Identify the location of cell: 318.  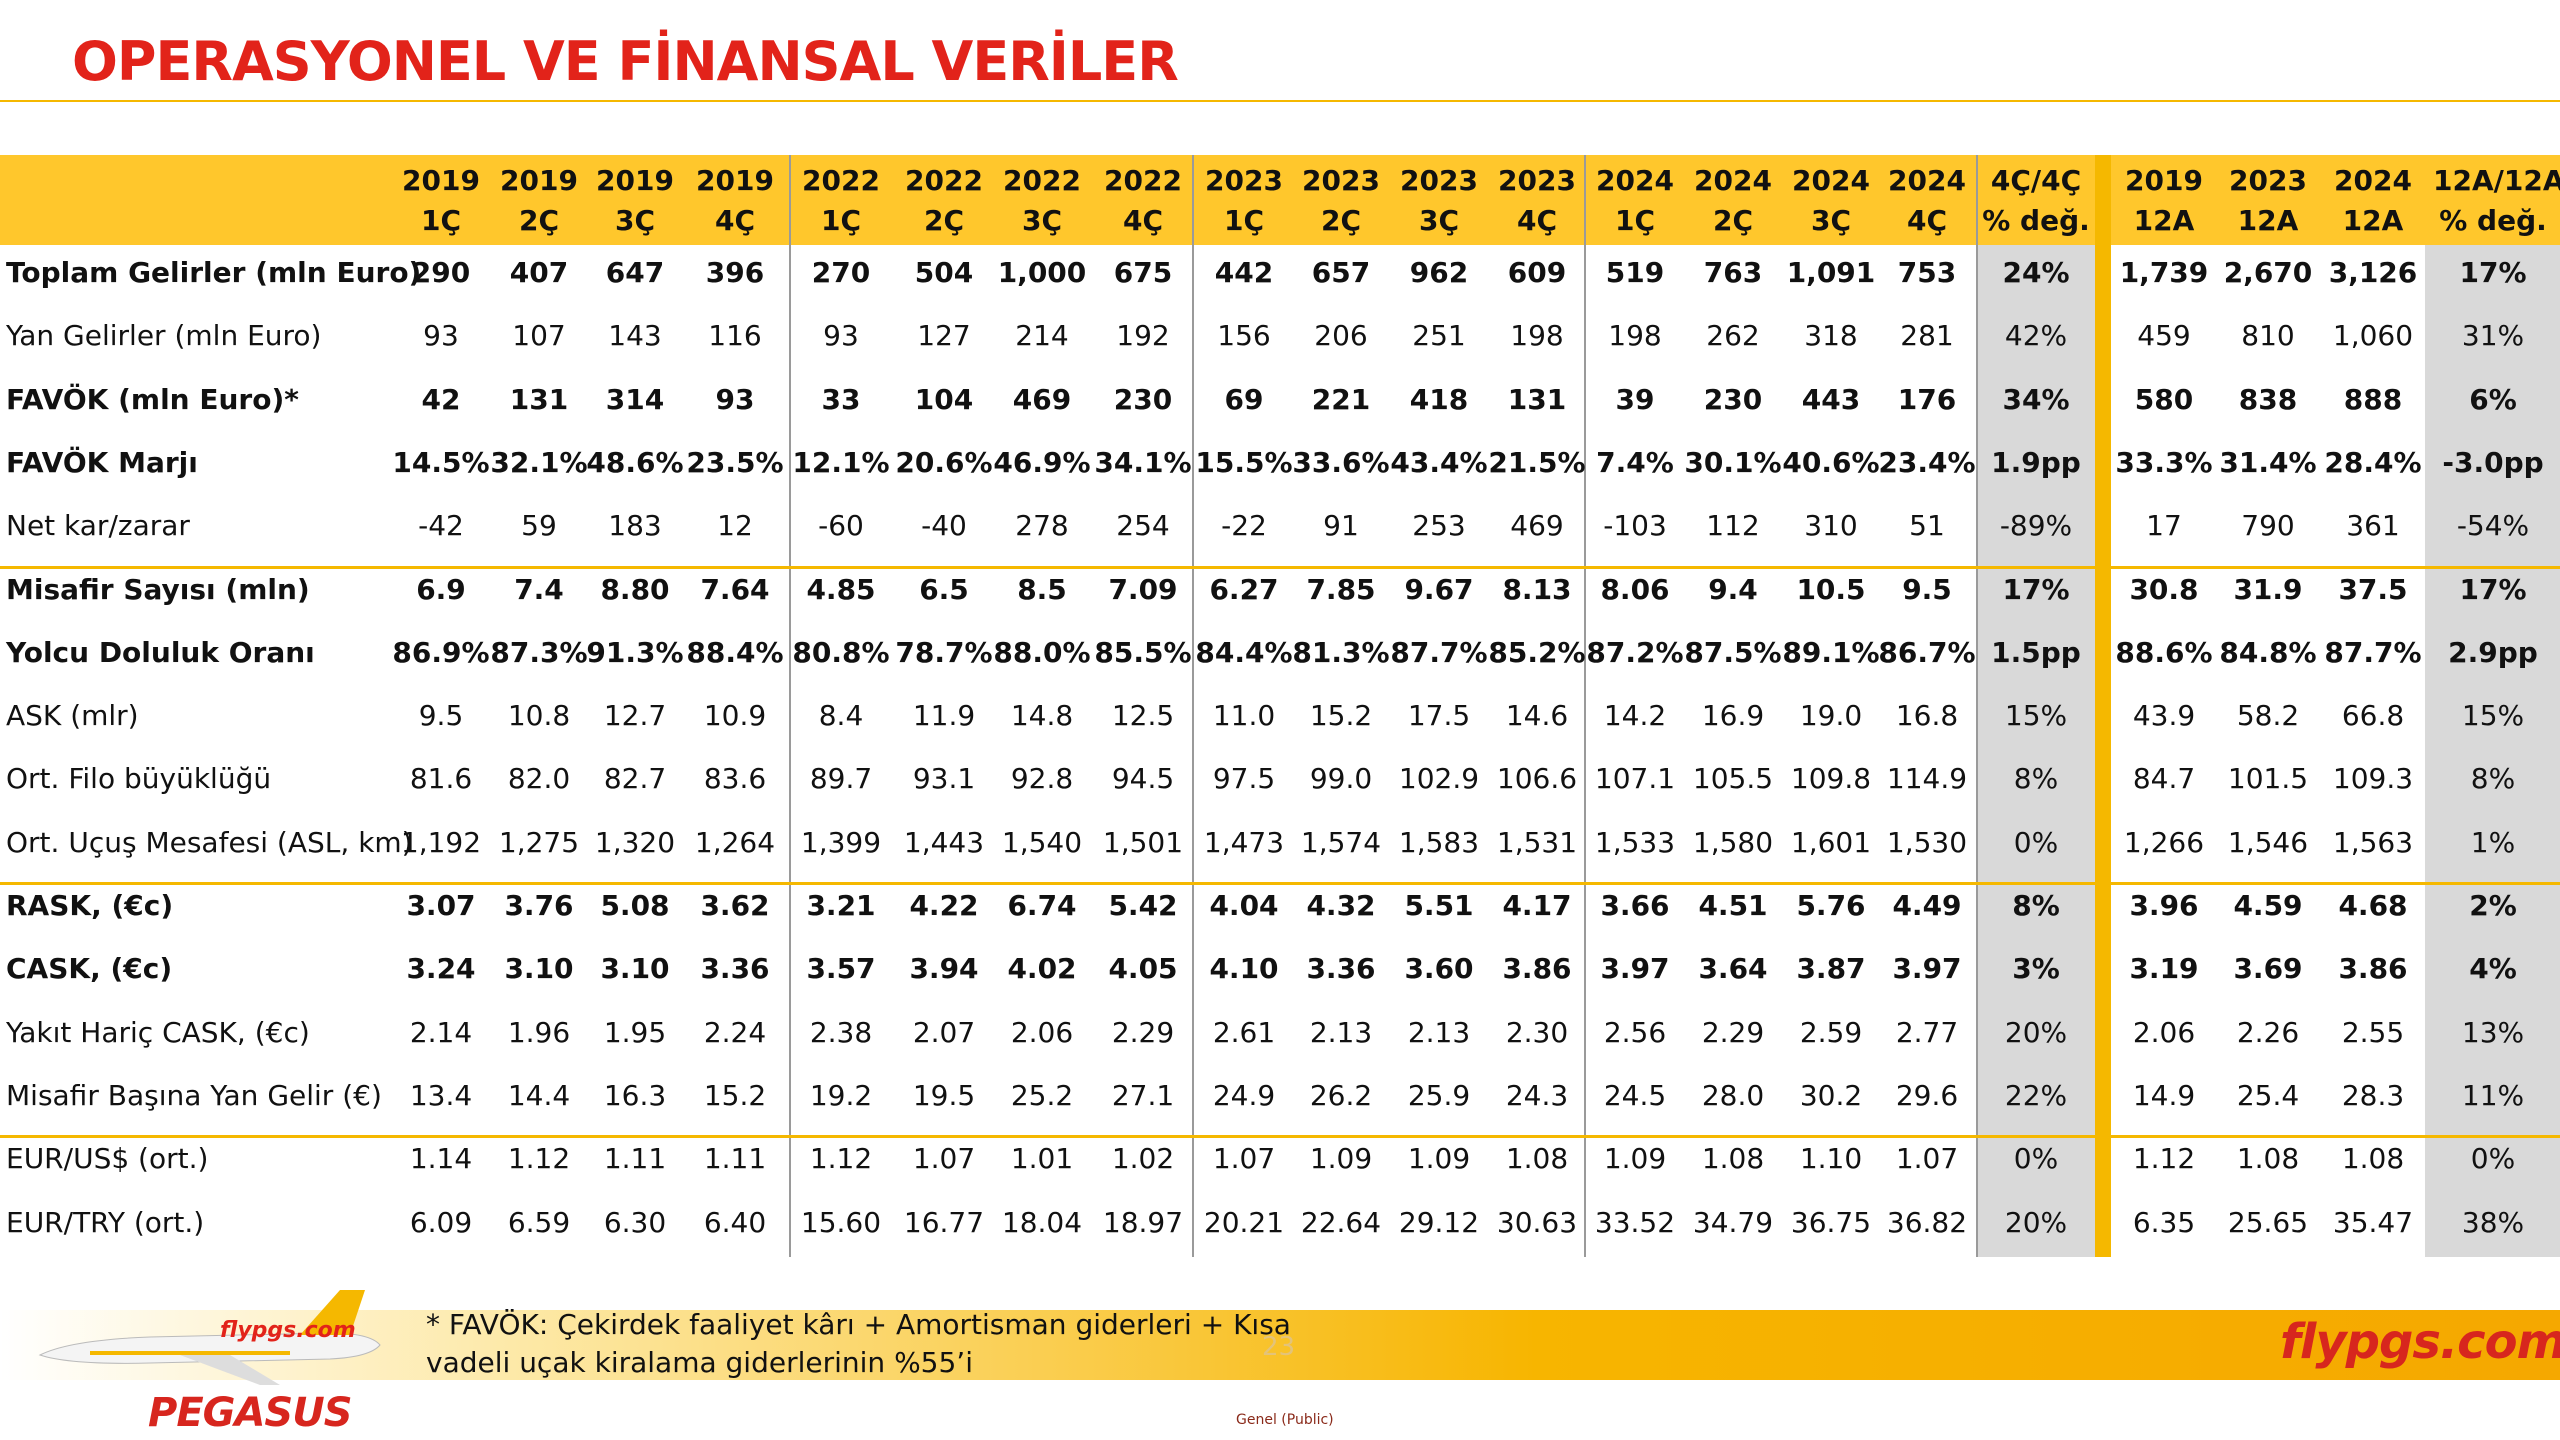
(1831, 336).